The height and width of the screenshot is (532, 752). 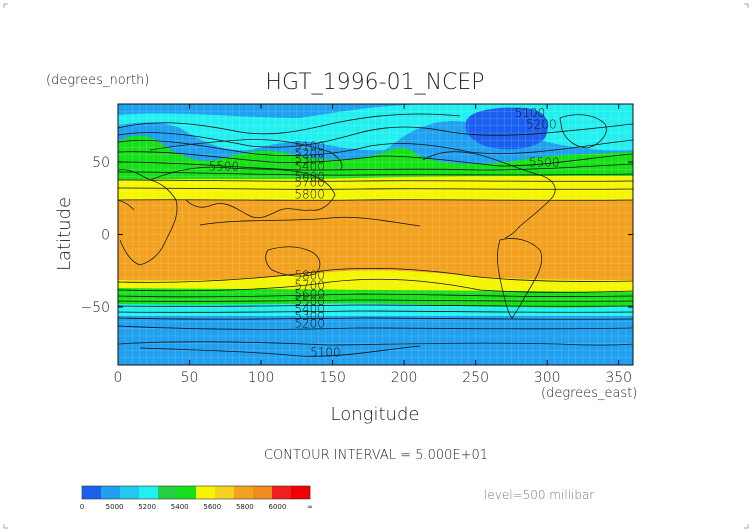 I want to click on africa-europe-coast, so click(x=148, y=217).